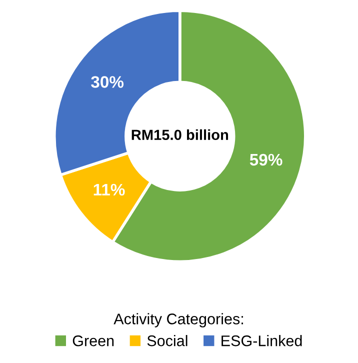 Image resolution: width=358 pixels, height=363 pixels. What do you see at coordinates (262, 340) in the screenshot?
I see `legend-label: ESG-Linked` at bounding box center [262, 340].